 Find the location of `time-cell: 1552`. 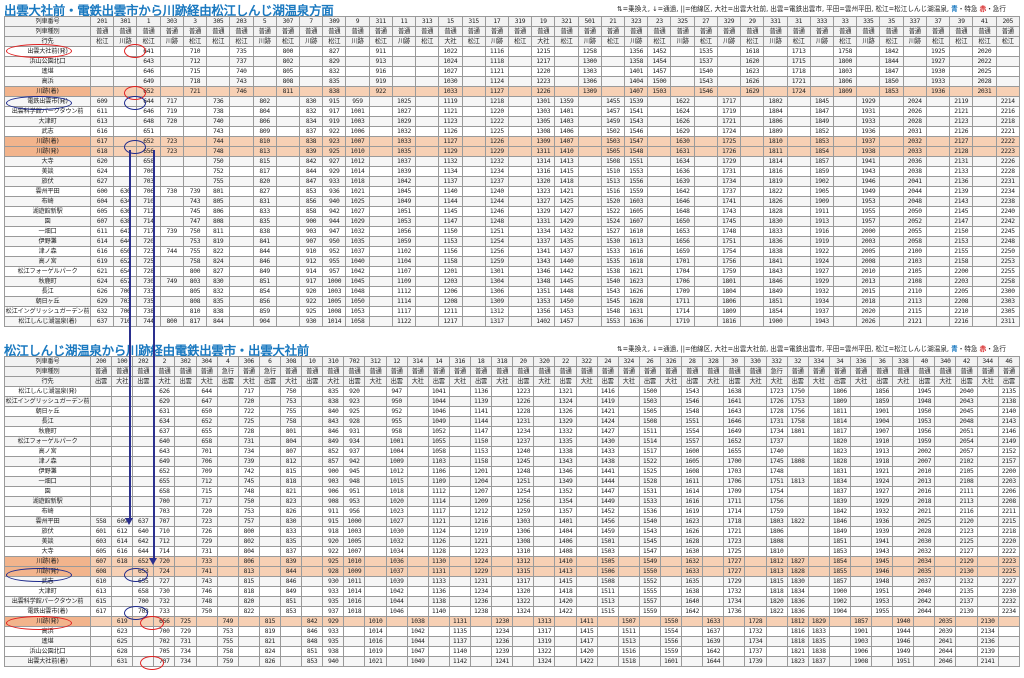

time-cell: 1552 is located at coordinates (649, 581).